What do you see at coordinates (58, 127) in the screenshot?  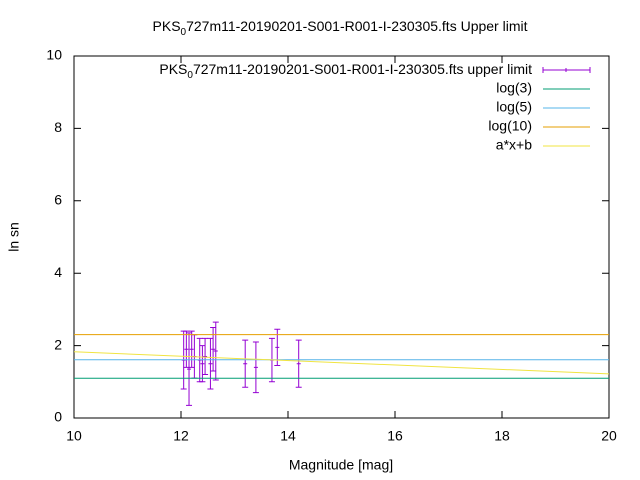 I see `y-tick-label: 8` at bounding box center [58, 127].